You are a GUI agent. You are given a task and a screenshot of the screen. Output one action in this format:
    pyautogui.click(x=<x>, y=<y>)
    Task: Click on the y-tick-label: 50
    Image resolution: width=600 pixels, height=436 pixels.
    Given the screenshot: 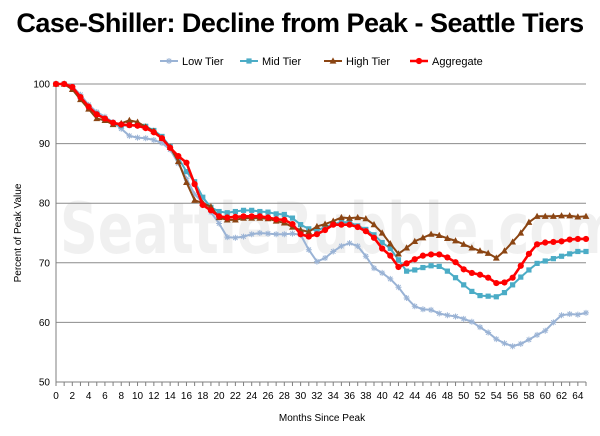 What is the action you would take?
    pyautogui.click(x=45, y=383)
    